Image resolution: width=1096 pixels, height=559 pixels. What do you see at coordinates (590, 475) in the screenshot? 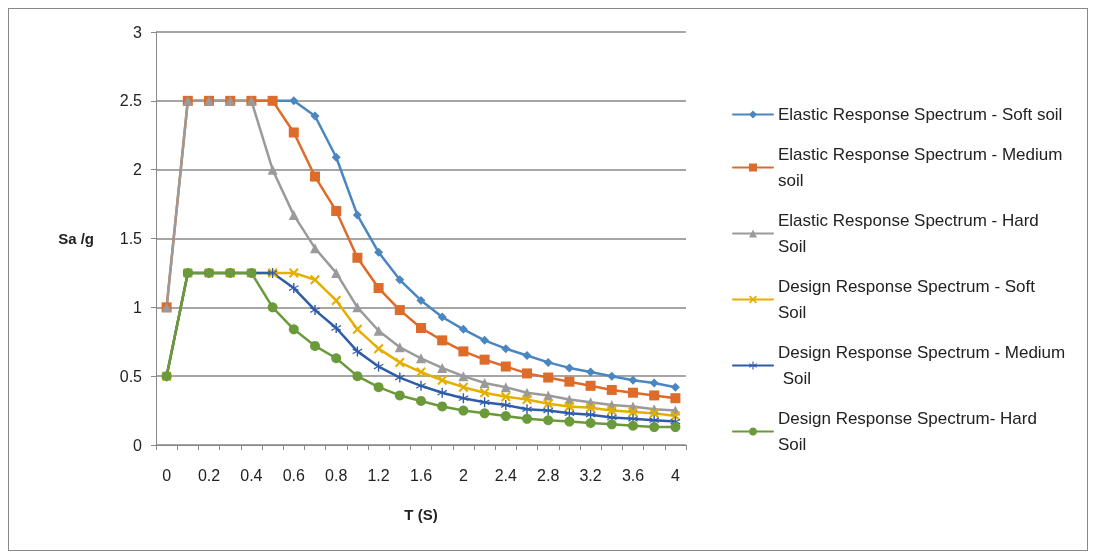
I see `x-tick-label: 3.2` at bounding box center [590, 475].